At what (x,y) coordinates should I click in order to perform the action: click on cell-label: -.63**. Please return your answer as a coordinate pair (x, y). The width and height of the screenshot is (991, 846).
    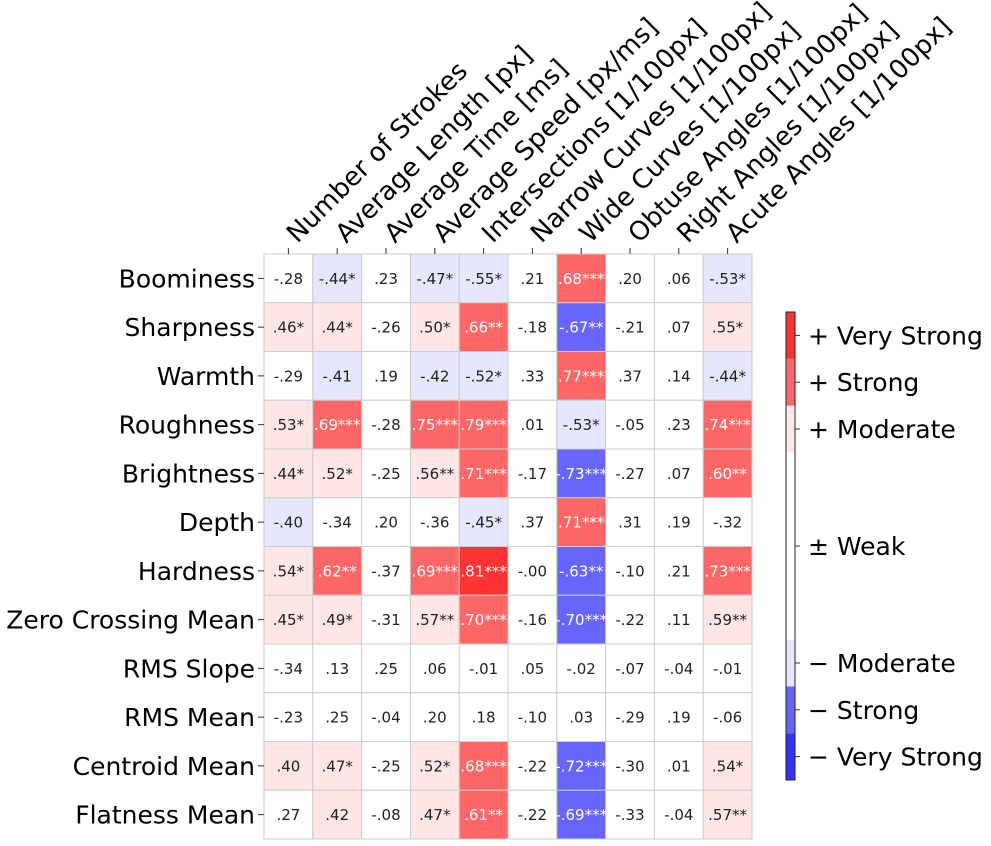
    Looking at the image, I should click on (581, 571).